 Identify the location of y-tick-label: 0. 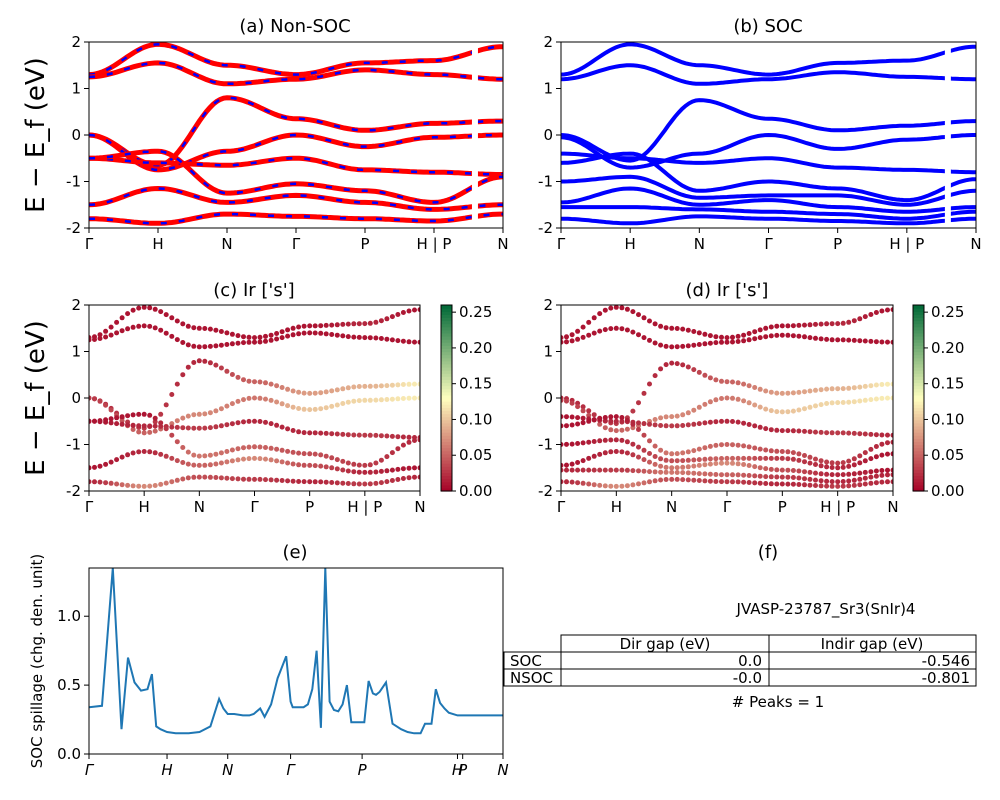
(76, 135).